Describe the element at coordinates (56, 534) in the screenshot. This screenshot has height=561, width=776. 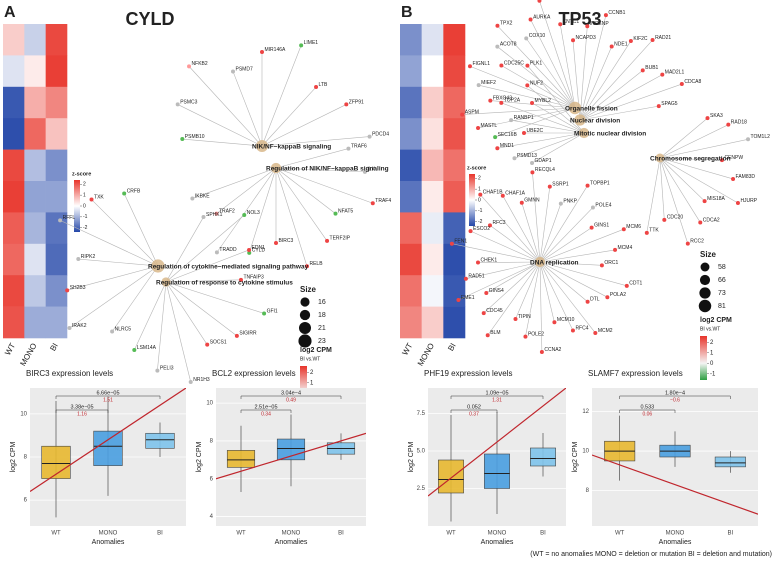
I see `x-tick-label: WT` at that location.